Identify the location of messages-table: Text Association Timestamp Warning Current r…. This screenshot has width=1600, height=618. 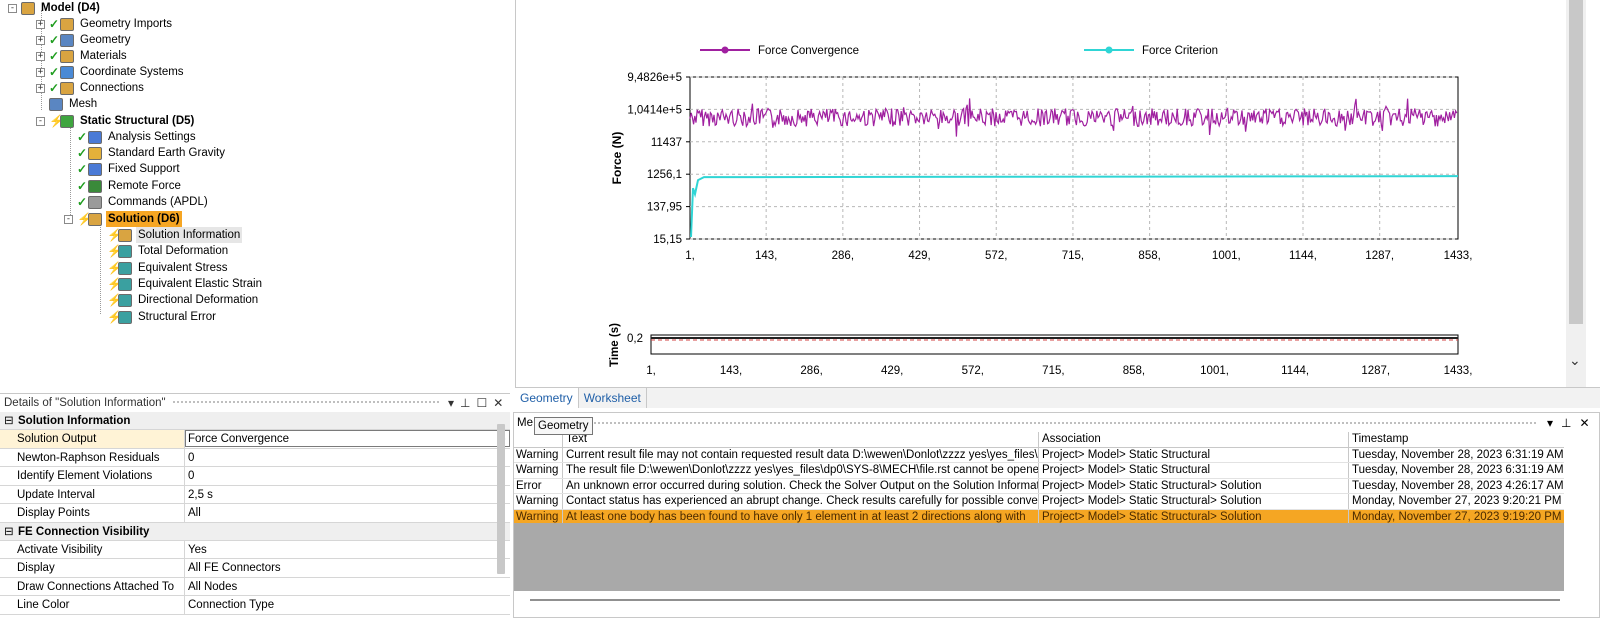
(1039, 478).